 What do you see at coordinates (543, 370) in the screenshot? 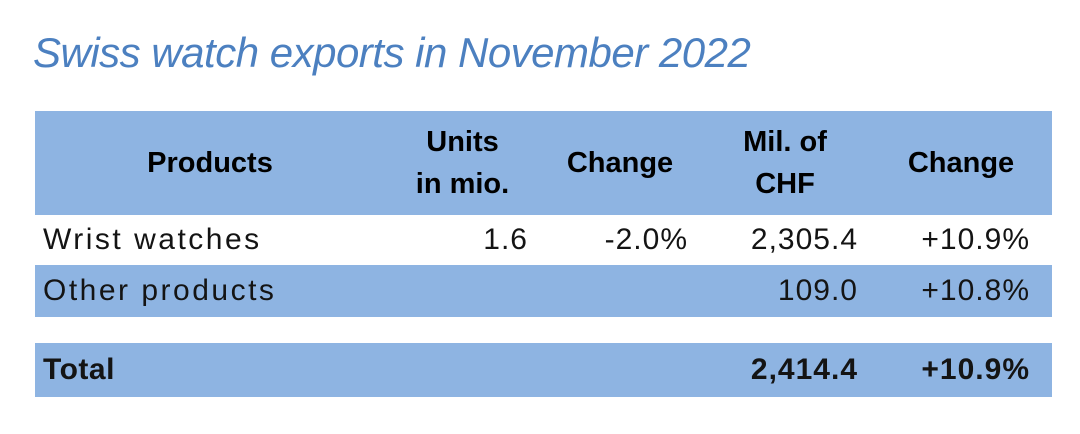
I see `table-row-total: Total 2,414.4 +10.9%` at bounding box center [543, 370].